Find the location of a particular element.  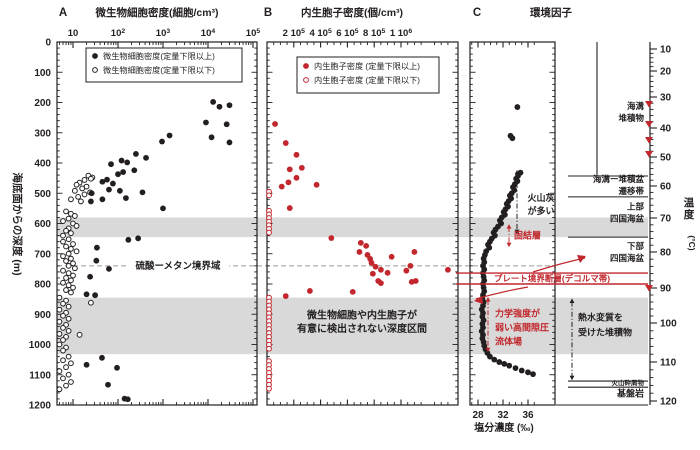

legend-label: 内生胞子密度 (定量下限以下) is located at coordinates (367, 80).